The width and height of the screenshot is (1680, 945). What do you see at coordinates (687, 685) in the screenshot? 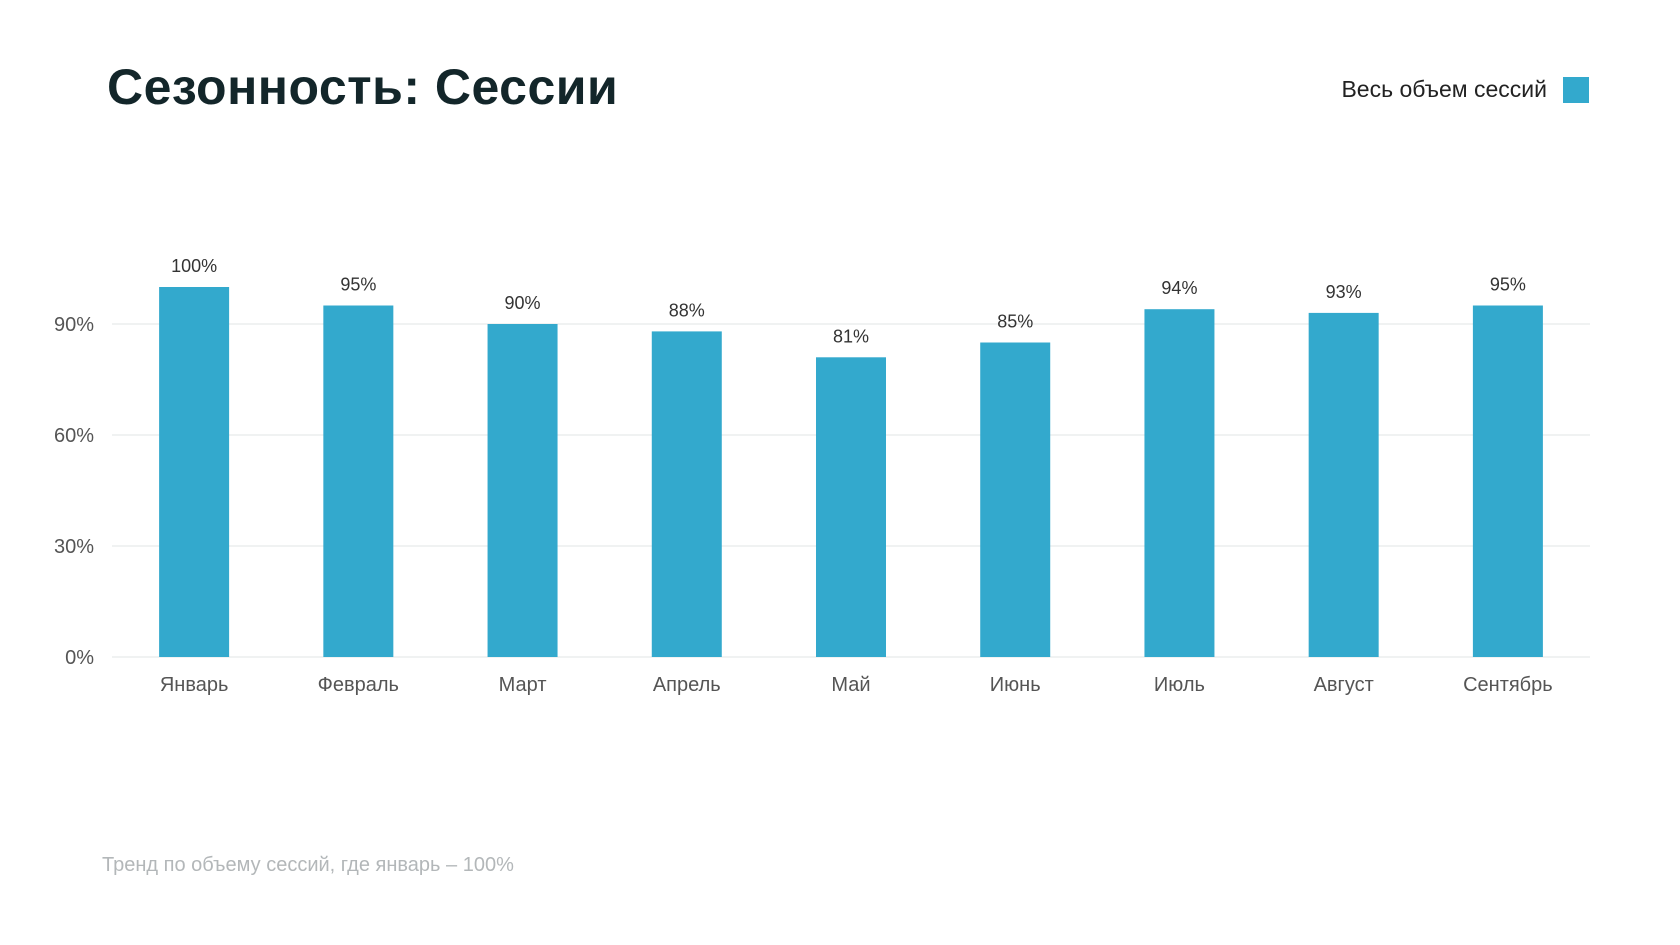
I see `x-tick-label: Апрель` at bounding box center [687, 685].